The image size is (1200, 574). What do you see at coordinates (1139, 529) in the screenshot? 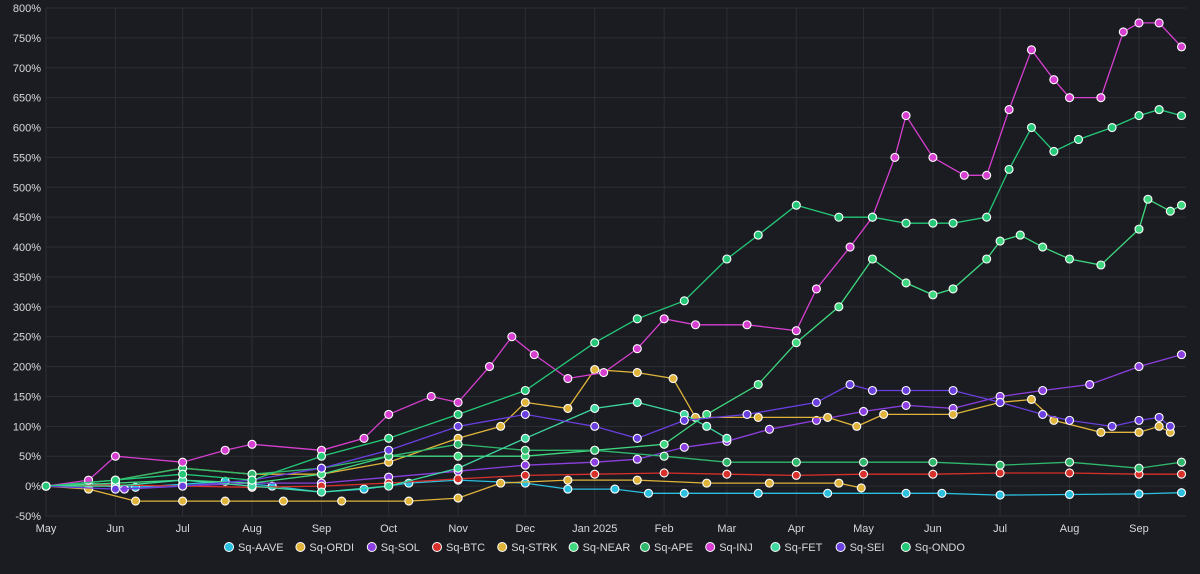
I see `x-tick-label: Sep` at bounding box center [1139, 529].